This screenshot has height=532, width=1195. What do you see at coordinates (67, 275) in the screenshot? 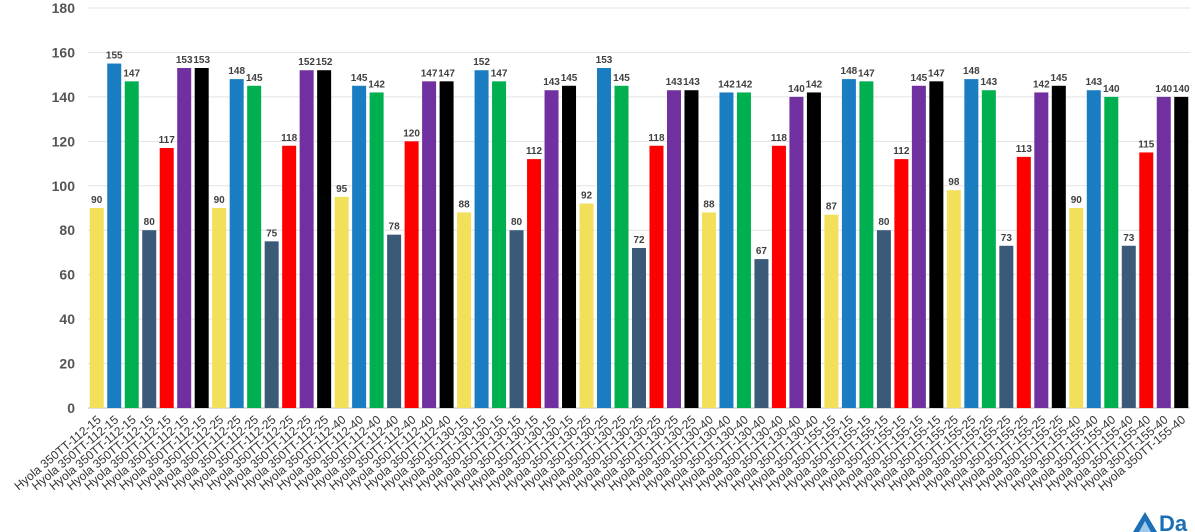
I see `y-tick-label: 60` at bounding box center [67, 275].